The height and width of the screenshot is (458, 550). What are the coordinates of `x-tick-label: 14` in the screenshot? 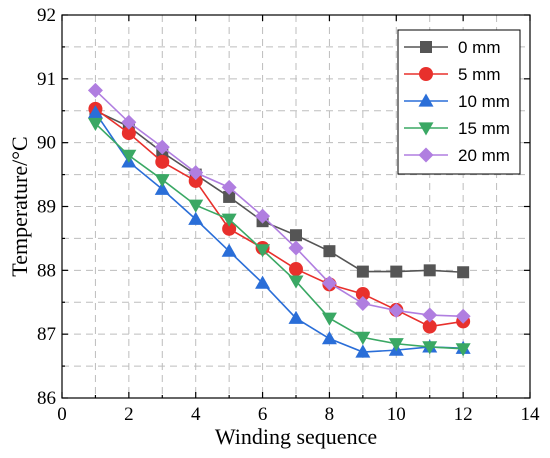 It's located at (531, 414).